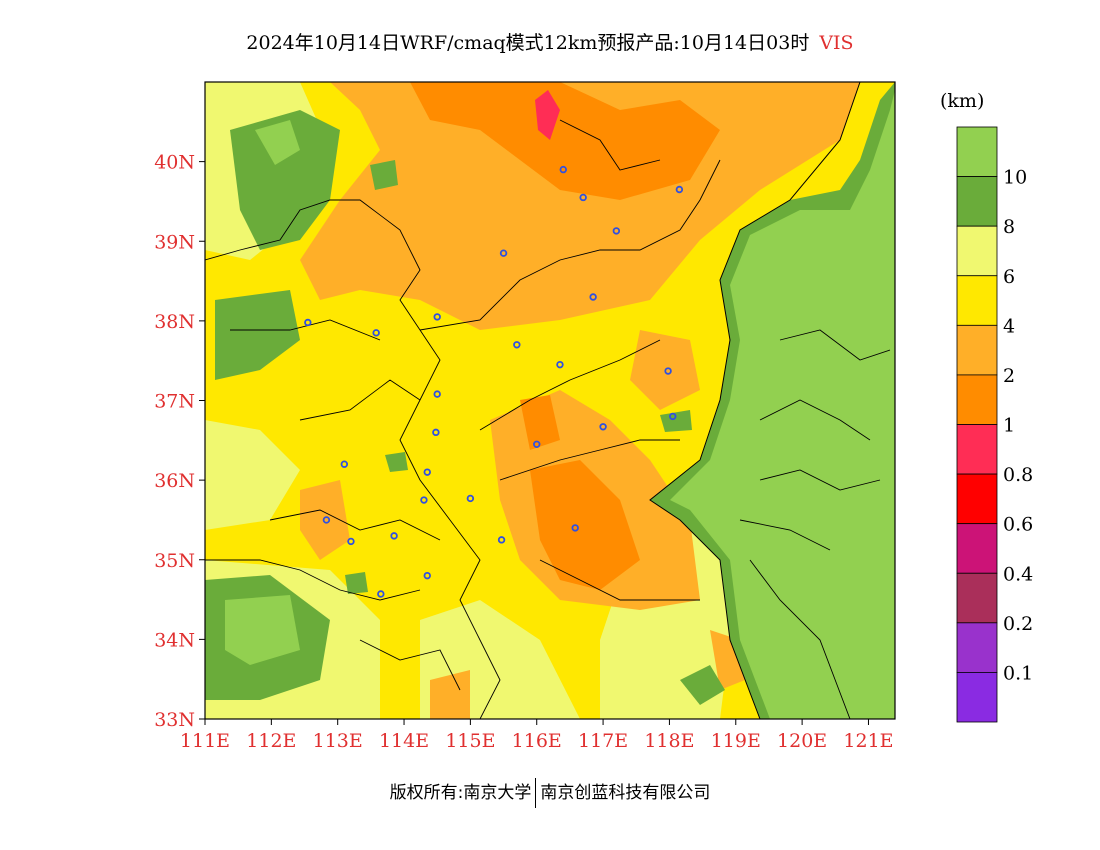  What do you see at coordinates (174, 322) in the screenshot?
I see `lat-tick-label: 38N` at bounding box center [174, 322].